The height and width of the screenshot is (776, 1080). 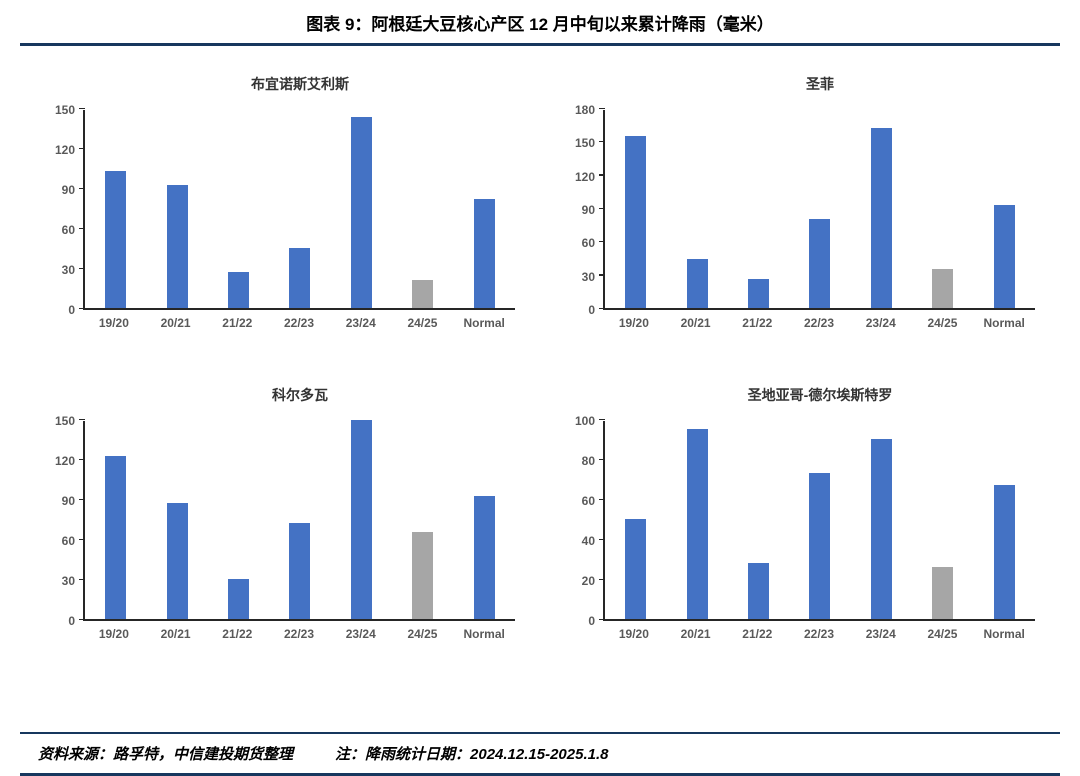 What do you see at coordinates (540, 774) in the screenshot?
I see `bottom-divider` at bounding box center [540, 774].